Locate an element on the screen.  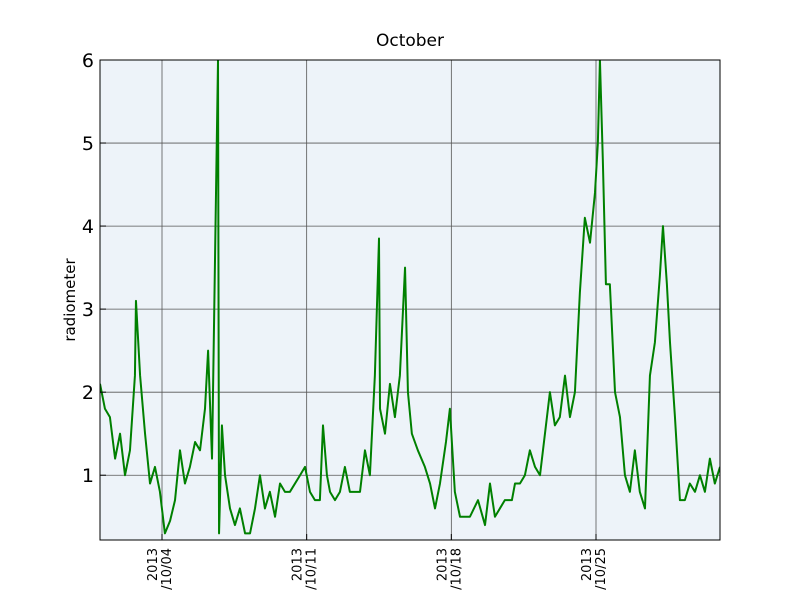
chart-title: October is located at coordinates (410, 41).